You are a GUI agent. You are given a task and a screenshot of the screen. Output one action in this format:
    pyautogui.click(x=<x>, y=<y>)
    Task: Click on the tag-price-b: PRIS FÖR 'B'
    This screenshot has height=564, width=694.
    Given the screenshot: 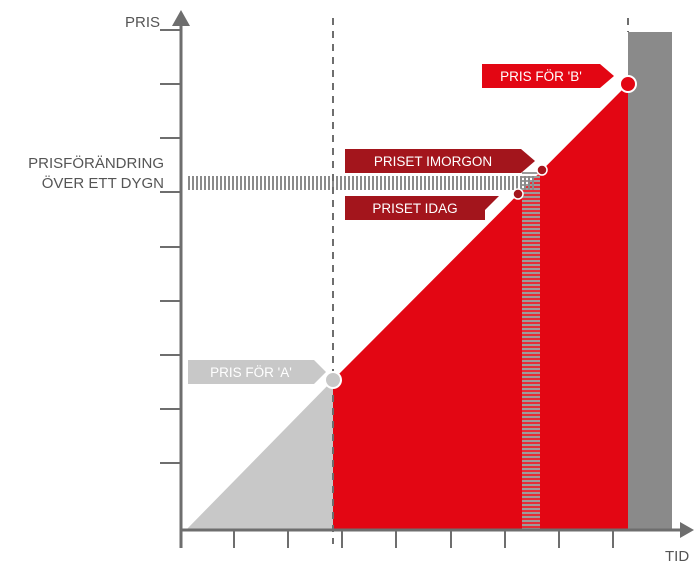 What is the action you would take?
    pyautogui.click(x=548, y=76)
    